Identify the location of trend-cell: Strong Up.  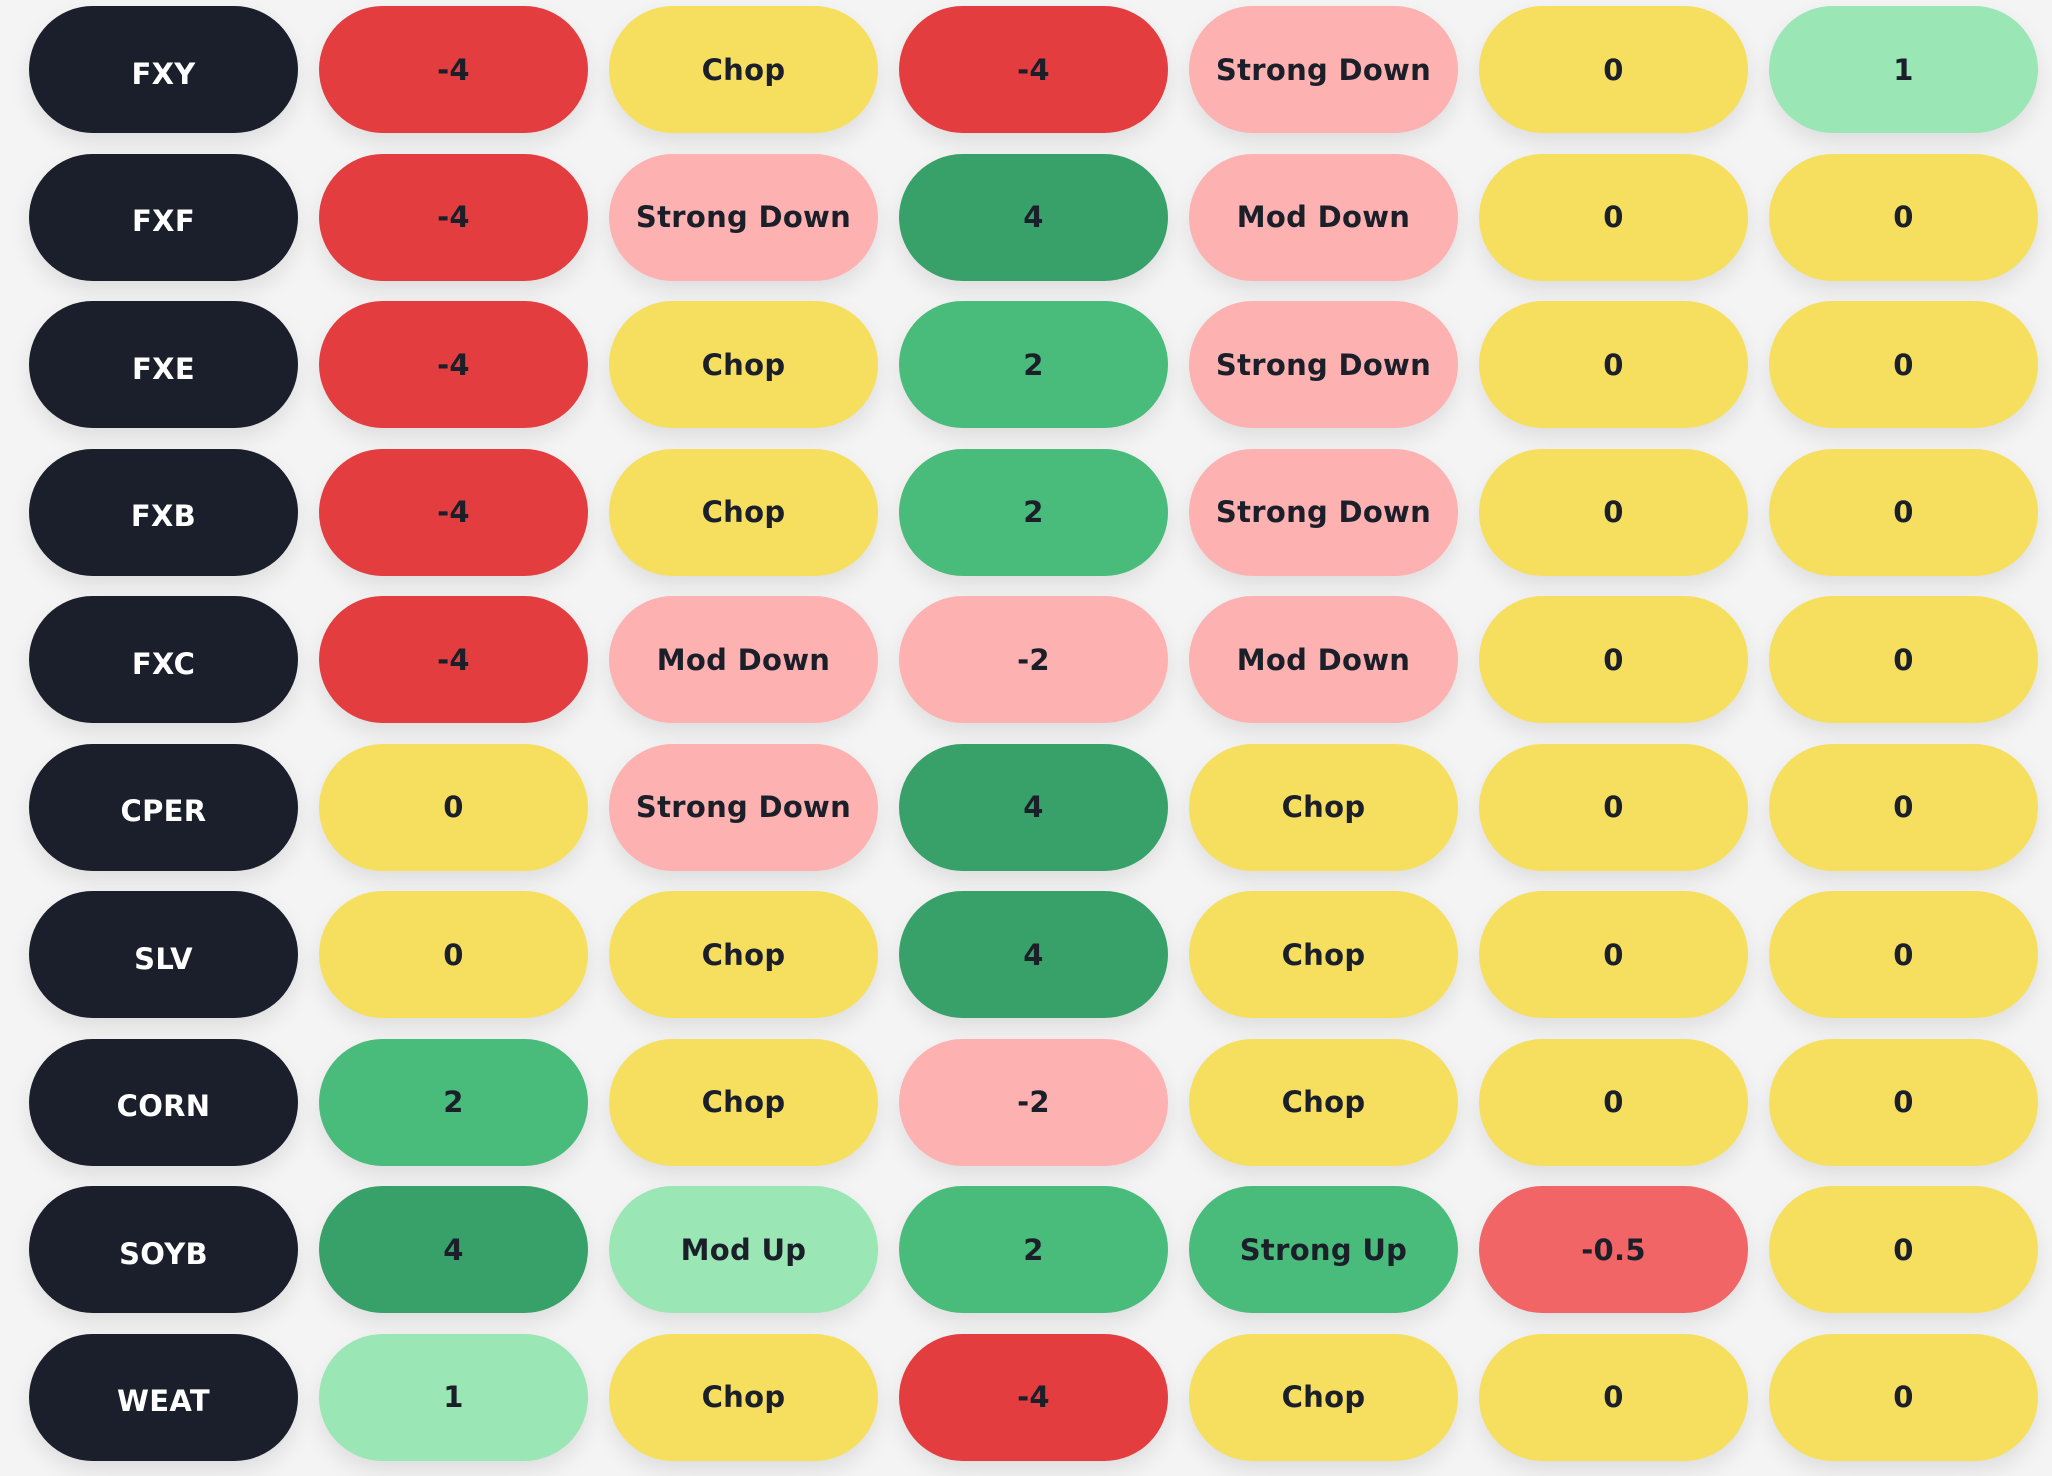
(1323, 1249).